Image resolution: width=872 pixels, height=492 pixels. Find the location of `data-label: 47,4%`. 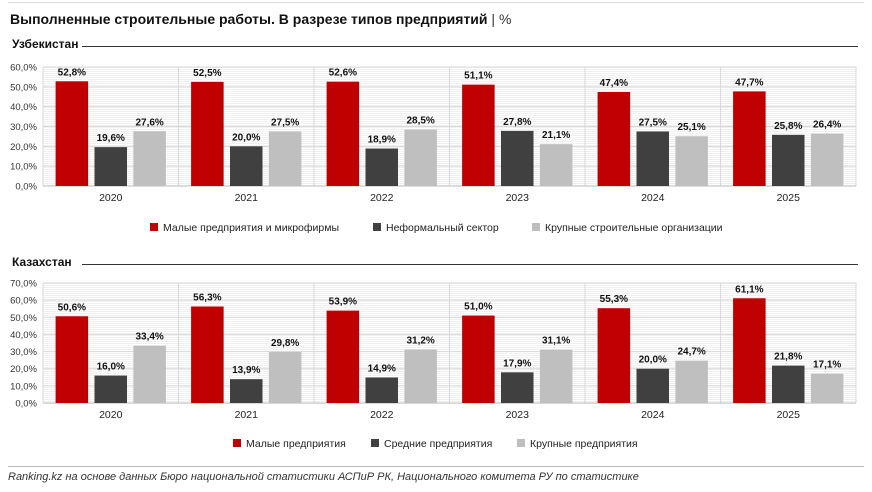

data-label: 47,4% is located at coordinates (614, 83).